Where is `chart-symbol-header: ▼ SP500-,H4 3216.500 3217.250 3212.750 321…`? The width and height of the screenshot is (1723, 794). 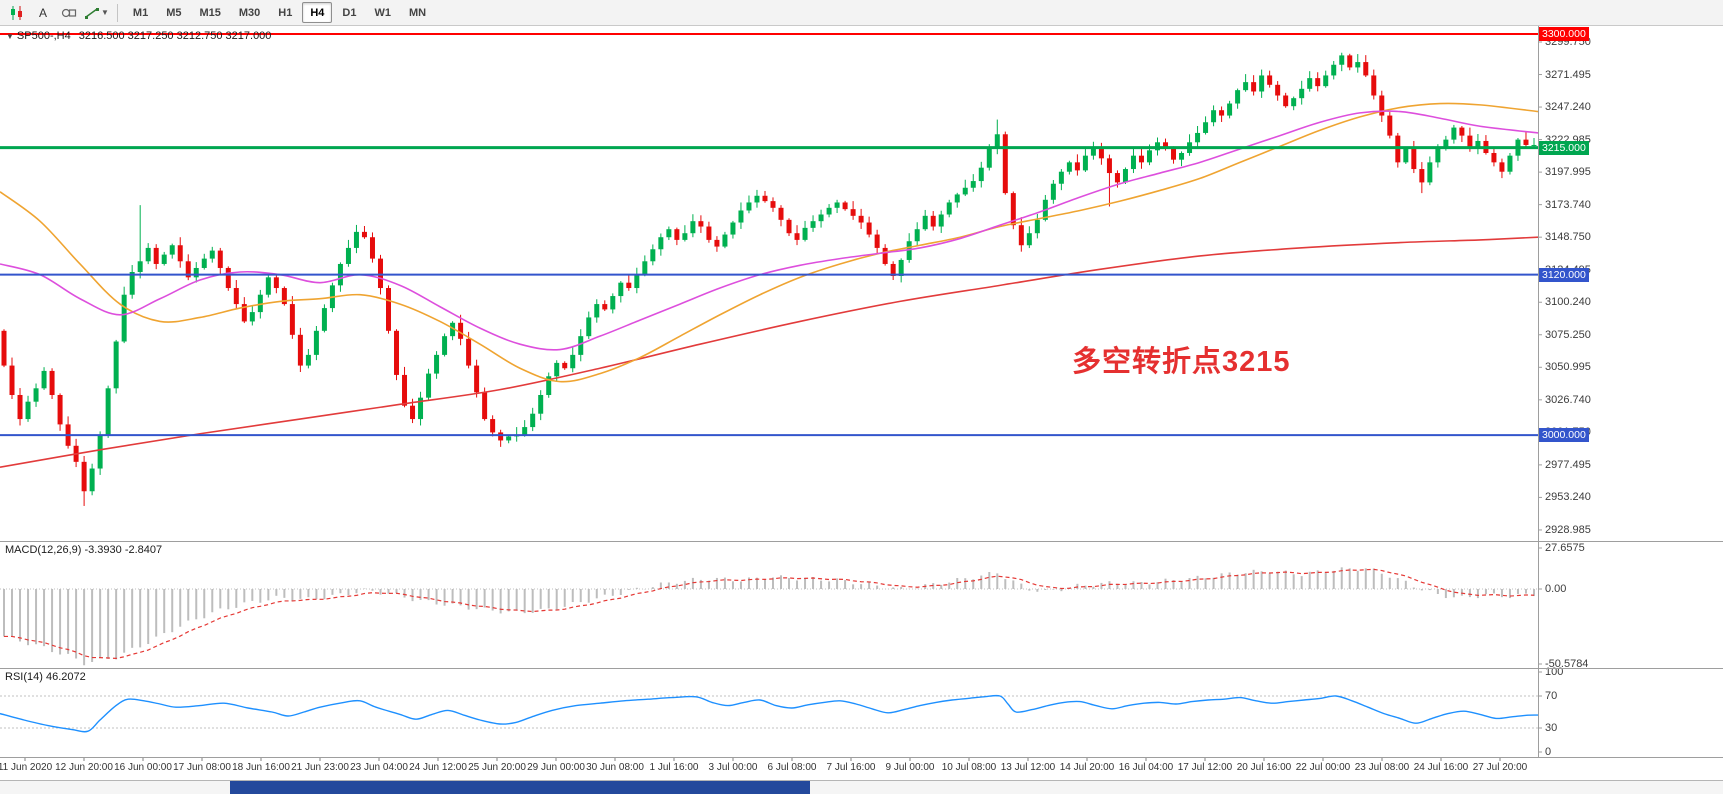
chart-symbol-header: ▼ SP500-,H4 3216.500 3217.250 3212.750 321… is located at coordinates (138, 36).